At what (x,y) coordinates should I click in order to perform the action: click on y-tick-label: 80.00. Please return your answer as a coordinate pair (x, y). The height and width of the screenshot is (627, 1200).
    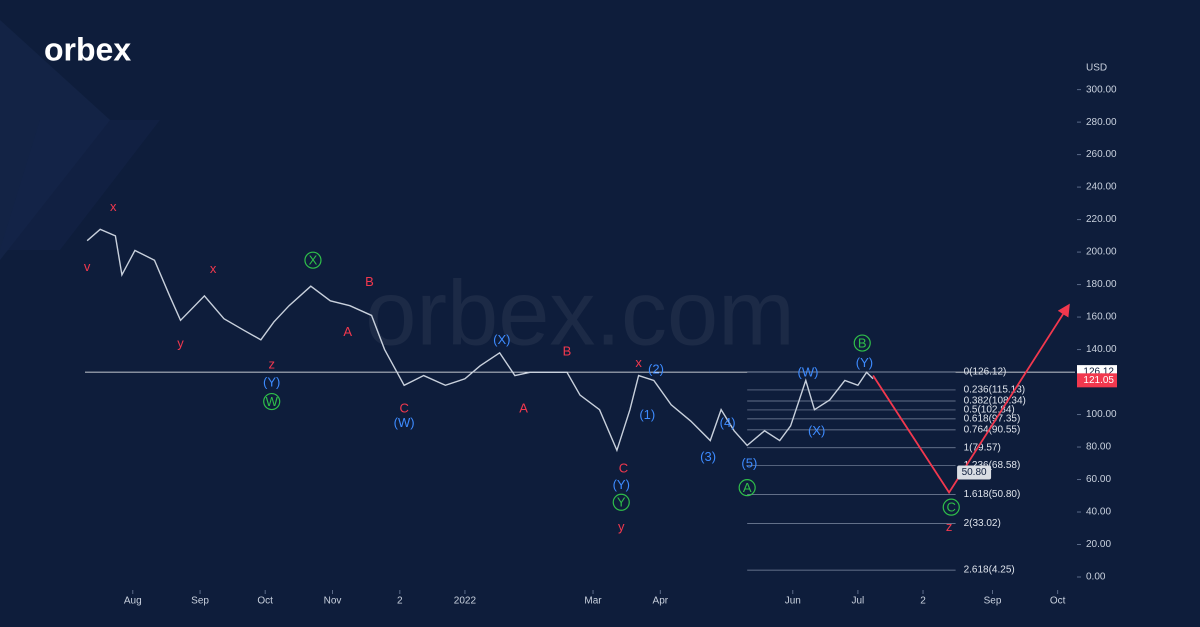
    Looking at the image, I should click on (1098, 447).